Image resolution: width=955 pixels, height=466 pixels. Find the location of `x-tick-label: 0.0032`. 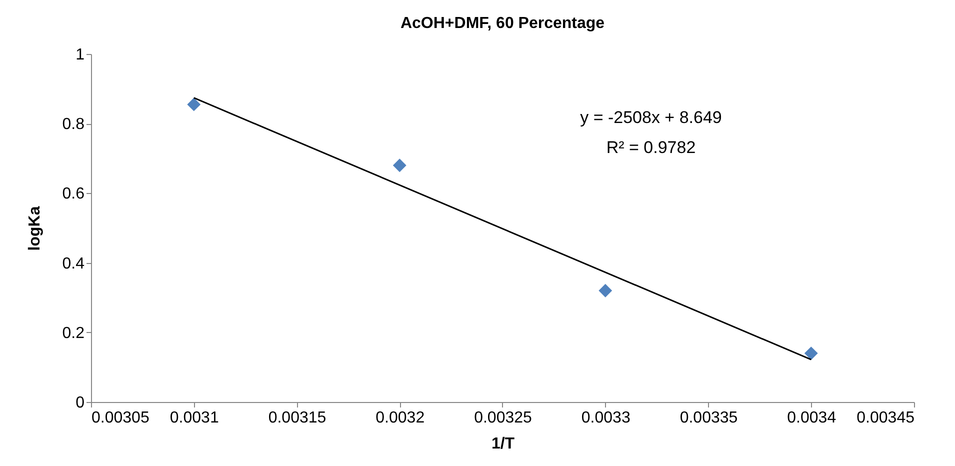

x-tick-label: 0.0032 is located at coordinates (400, 418).